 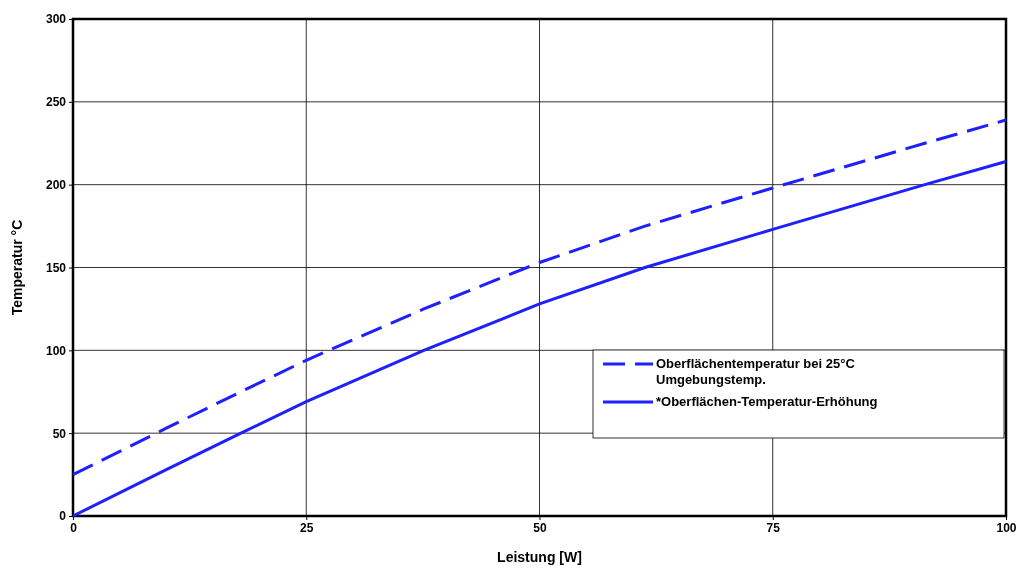 I want to click on legend-label: Oberflächentemperatur bei 25°C Umgebungstemp., so click(x=756, y=371).